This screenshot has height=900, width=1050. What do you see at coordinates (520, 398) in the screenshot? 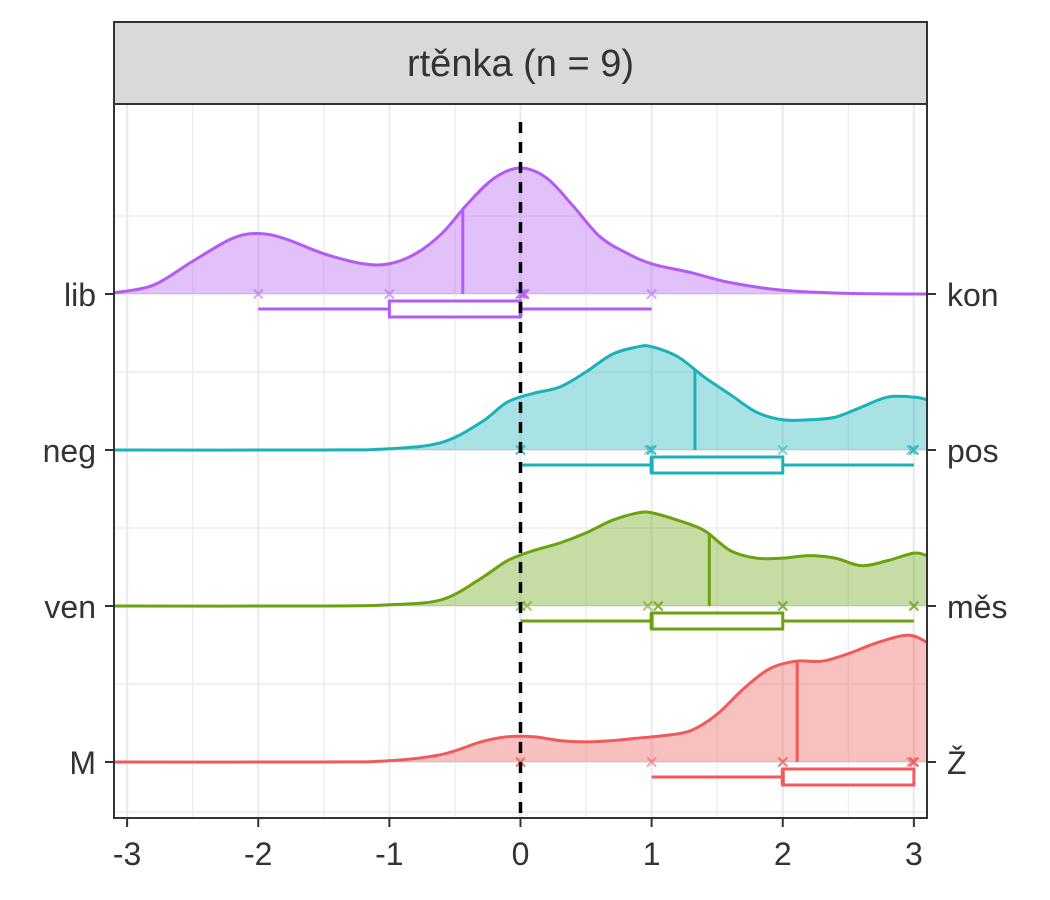
I see `density-line-neg` at bounding box center [520, 398].